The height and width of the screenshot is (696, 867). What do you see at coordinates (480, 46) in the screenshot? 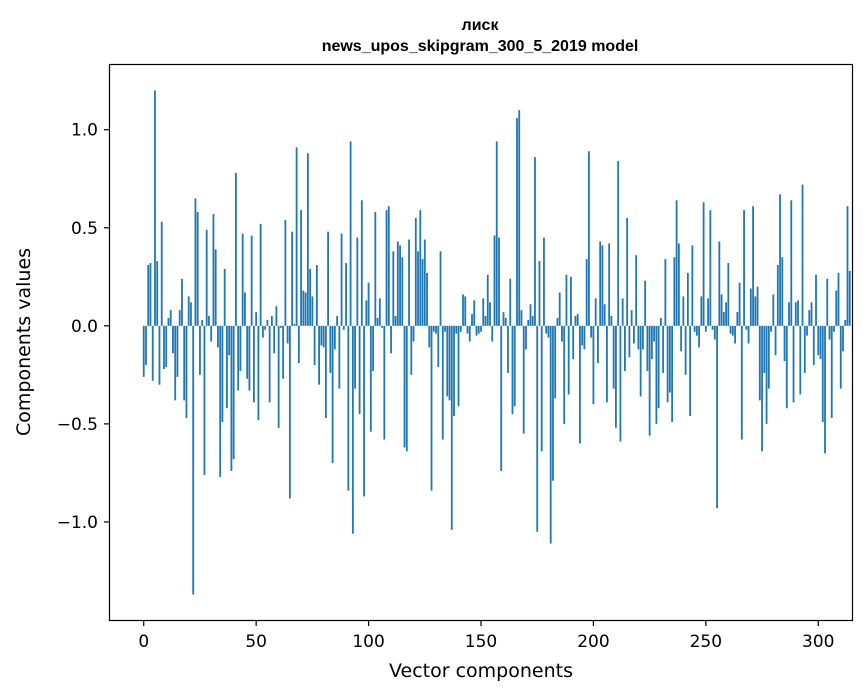
I see `chart-subtitle: news_upos_skipgram_300_5_2019 model` at bounding box center [480, 46].